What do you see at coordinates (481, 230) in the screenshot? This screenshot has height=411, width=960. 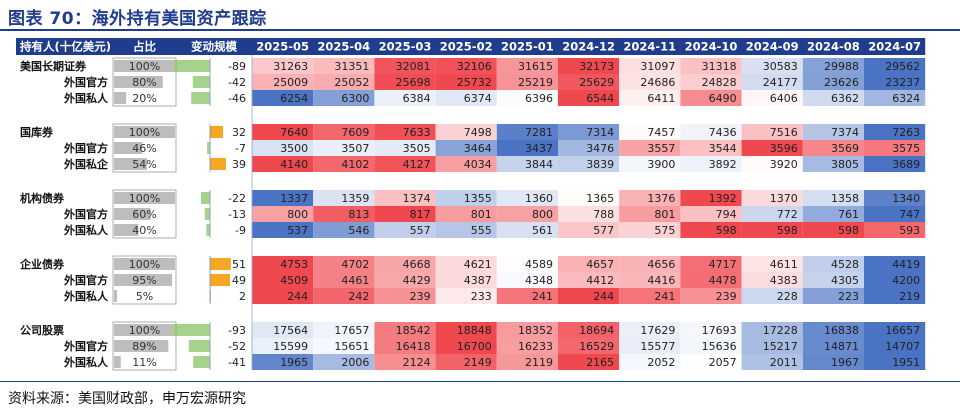 I see `cell-value: 555` at bounding box center [481, 230].